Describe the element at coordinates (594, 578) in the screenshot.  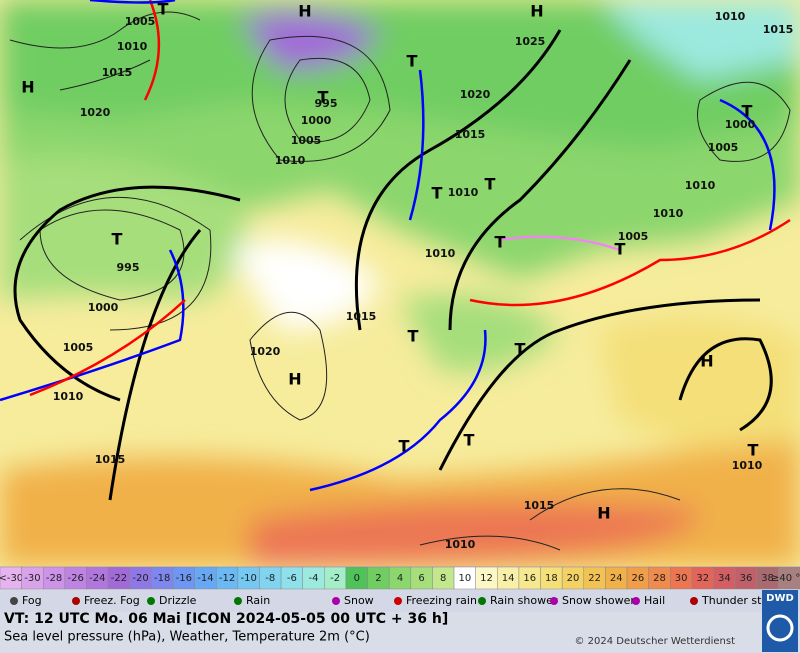
I see `scale-label: 22` at that location.